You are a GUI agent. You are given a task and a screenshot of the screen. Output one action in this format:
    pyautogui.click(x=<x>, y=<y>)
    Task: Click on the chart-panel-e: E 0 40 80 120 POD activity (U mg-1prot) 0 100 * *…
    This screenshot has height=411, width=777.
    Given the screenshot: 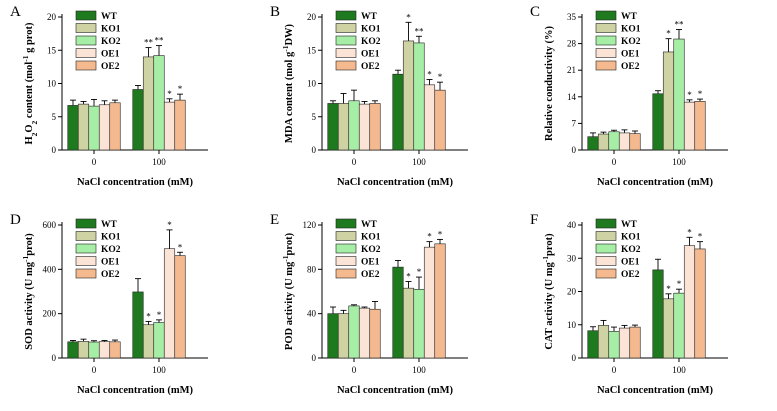 What is the action you would take?
    pyautogui.click(x=369, y=304)
    